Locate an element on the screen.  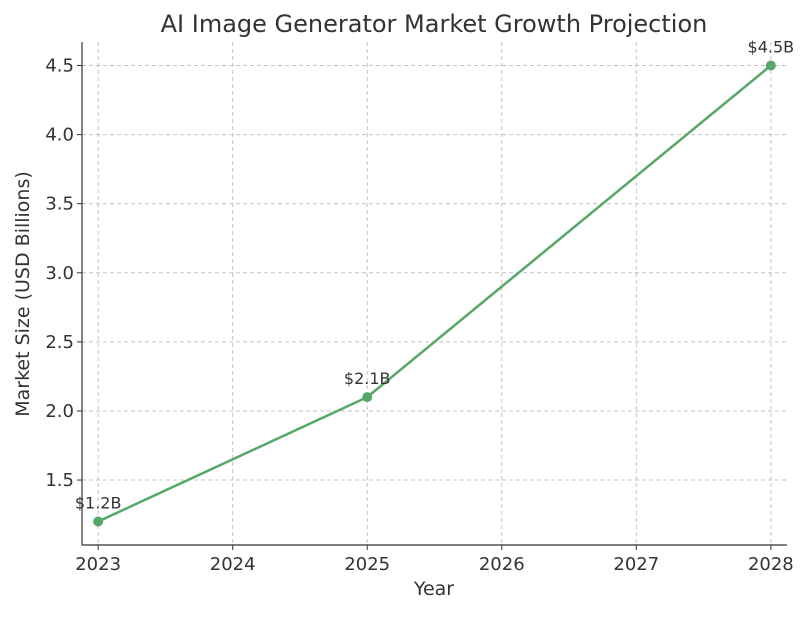
x-tick-label: 2028 is located at coordinates (771, 564).